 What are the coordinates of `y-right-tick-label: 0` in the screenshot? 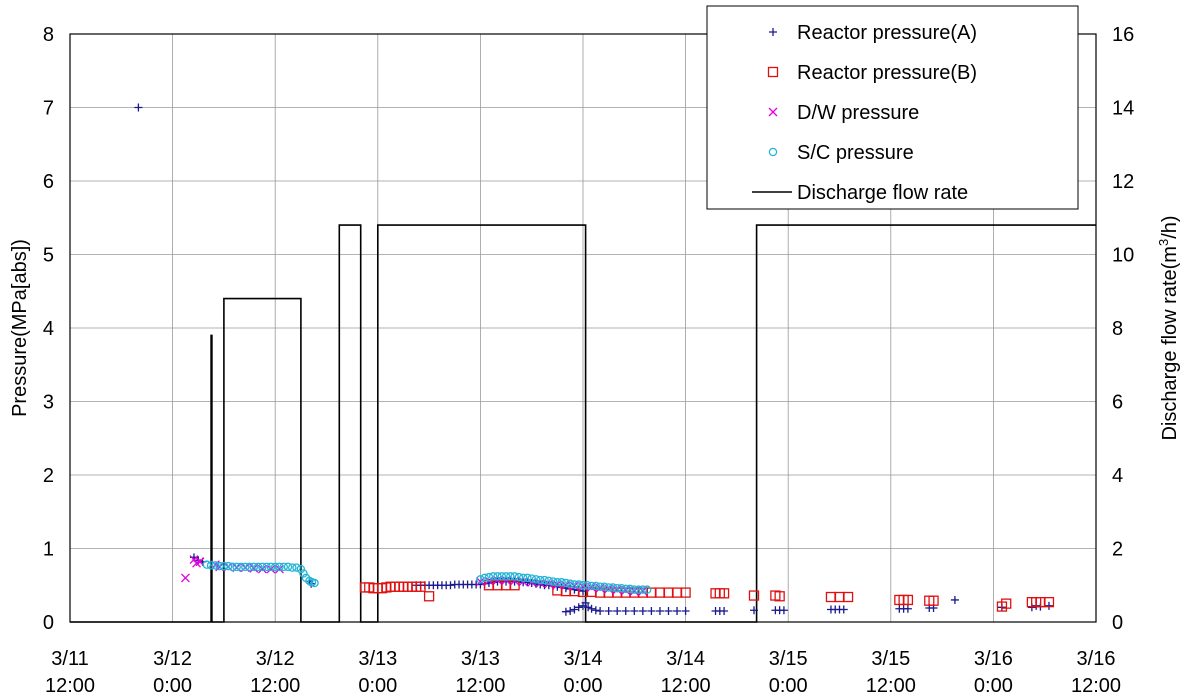 It's located at (1117, 623).